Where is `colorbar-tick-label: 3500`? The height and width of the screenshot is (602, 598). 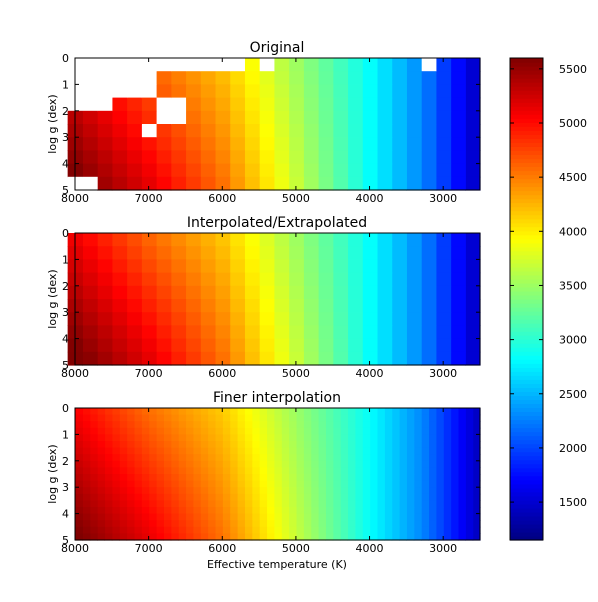
colorbar-tick-label: 3500 is located at coordinates (573, 285).